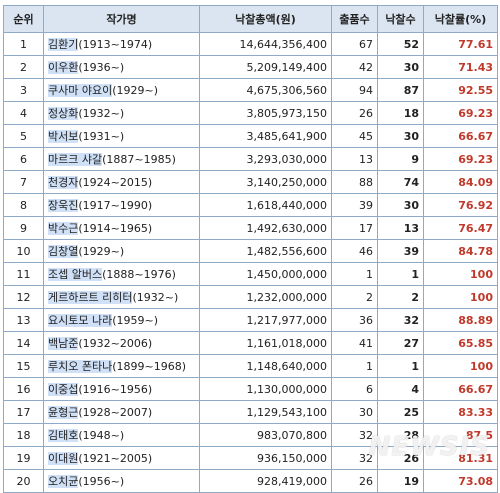 This screenshot has width=500, height=493. What do you see at coordinates (139, 159) in the screenshot?
I see `artist-years: (1887~1985)` at bounding box center [139, 159].